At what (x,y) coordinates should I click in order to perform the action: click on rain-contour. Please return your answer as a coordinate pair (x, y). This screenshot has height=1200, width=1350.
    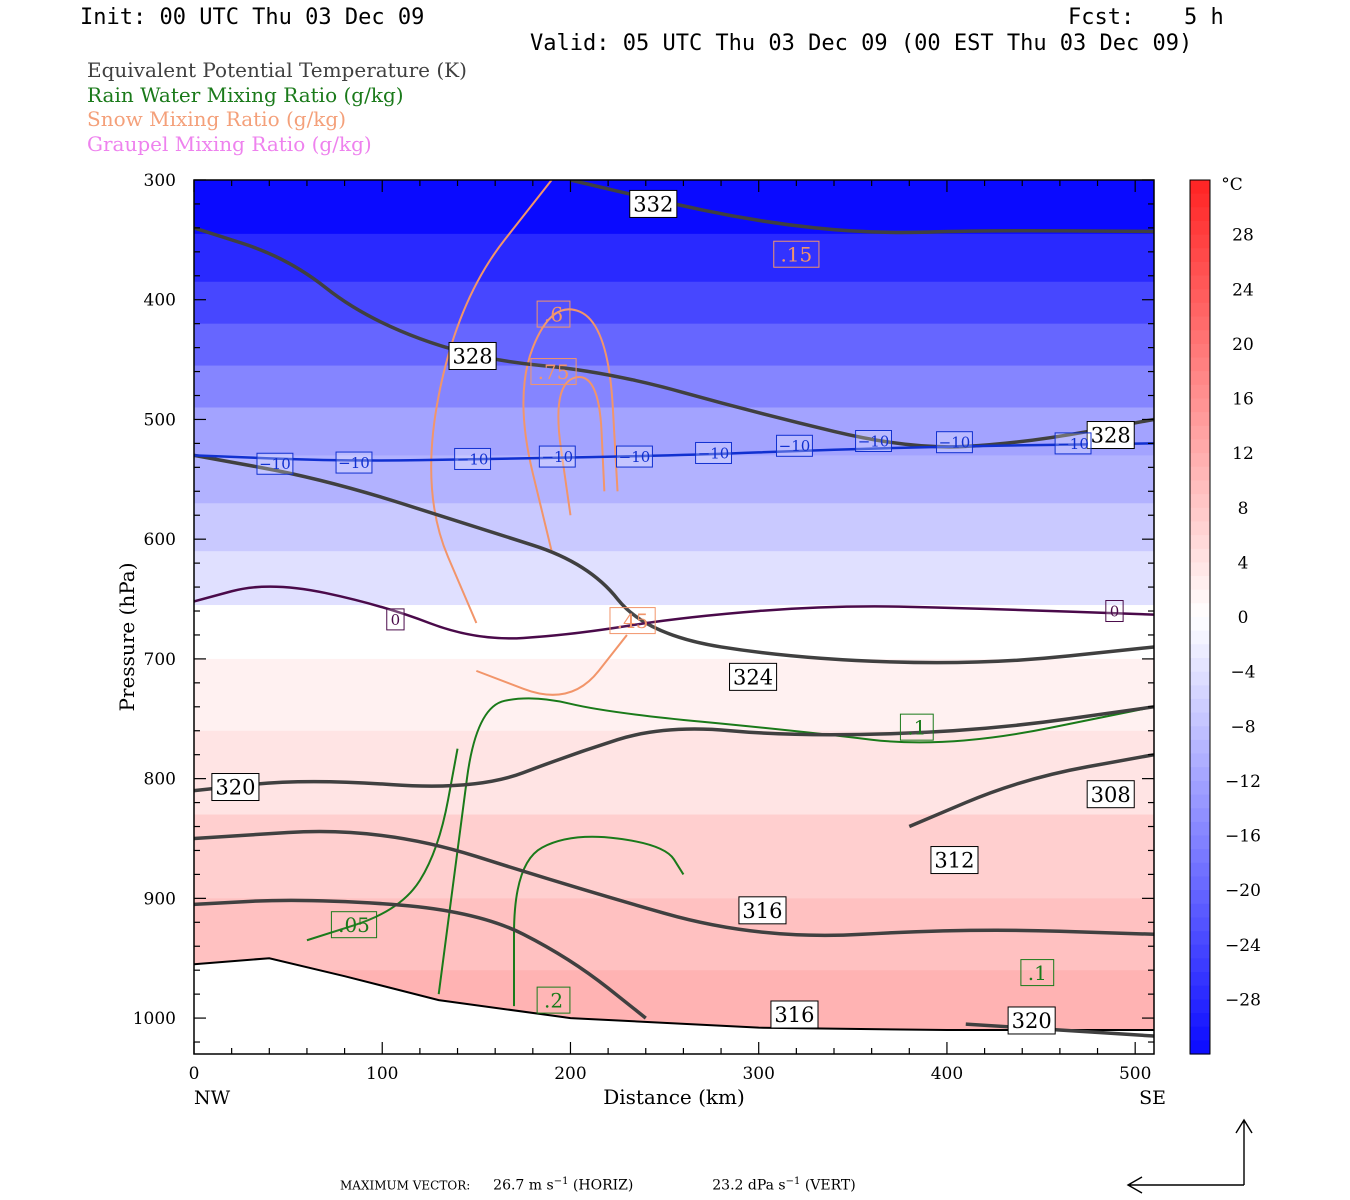
    Looking at the image, I should click on (599, 921).